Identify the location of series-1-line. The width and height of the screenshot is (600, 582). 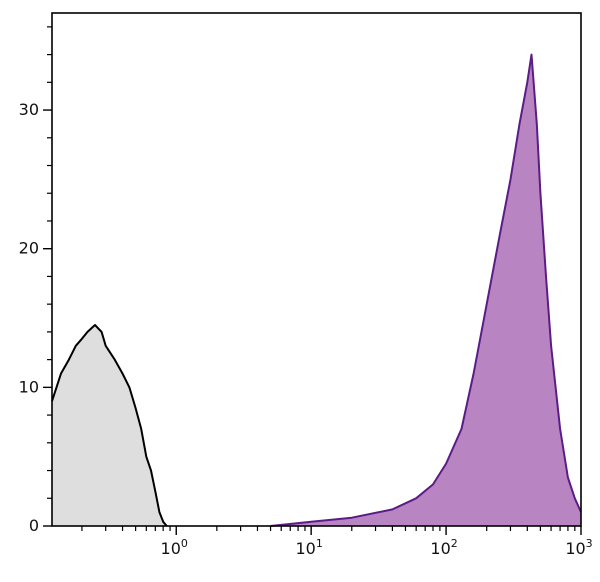
(109, 425).